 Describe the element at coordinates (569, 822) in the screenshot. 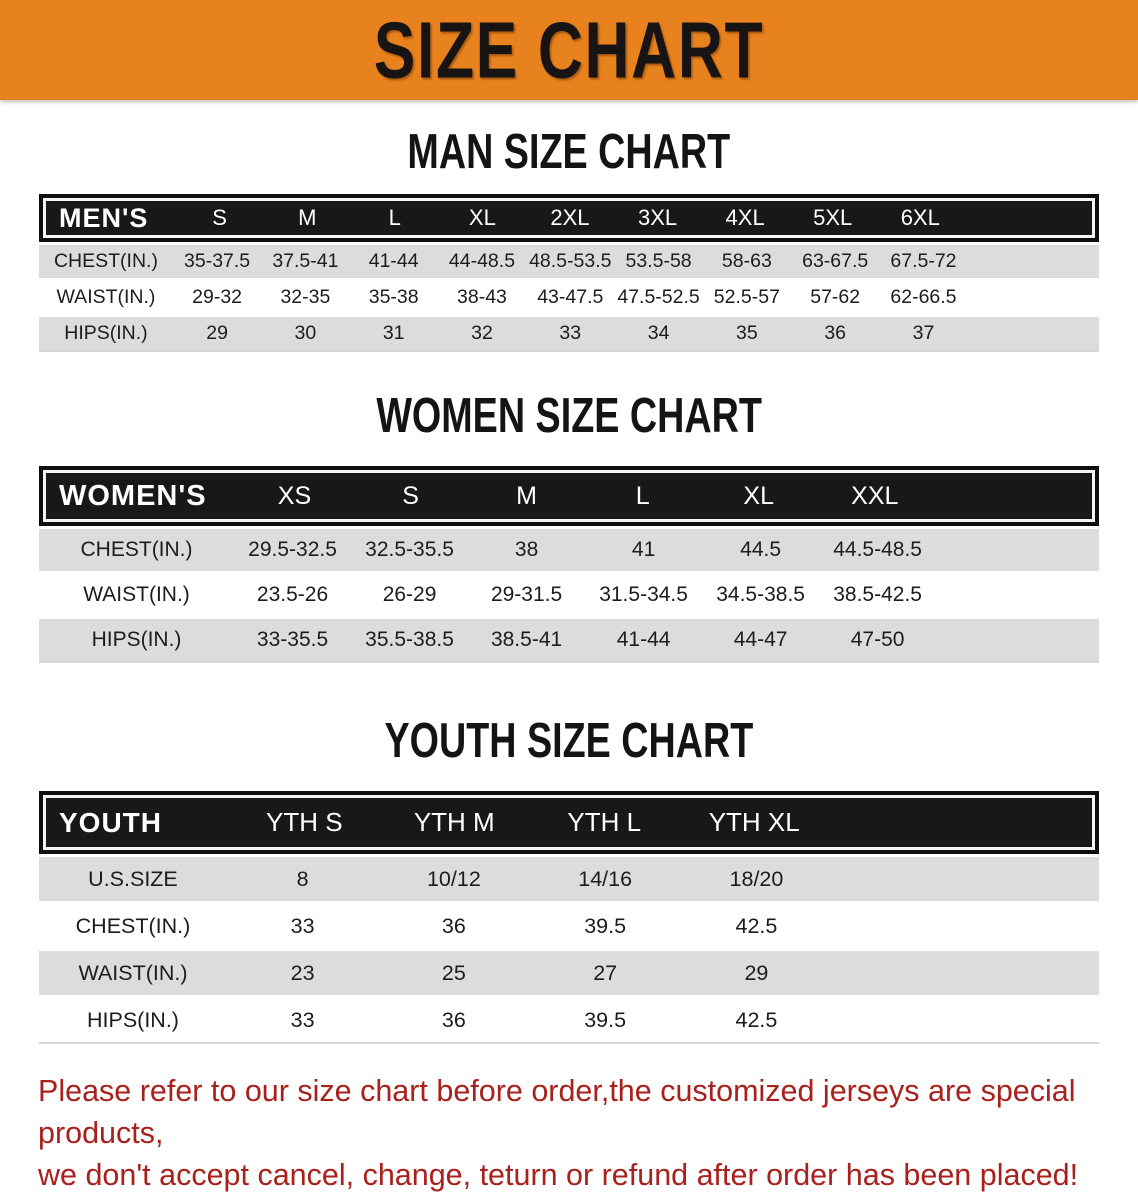

I see `youth-table-header-row: YOUTH YTH S YTH M YTH L YTH XL` at that location.